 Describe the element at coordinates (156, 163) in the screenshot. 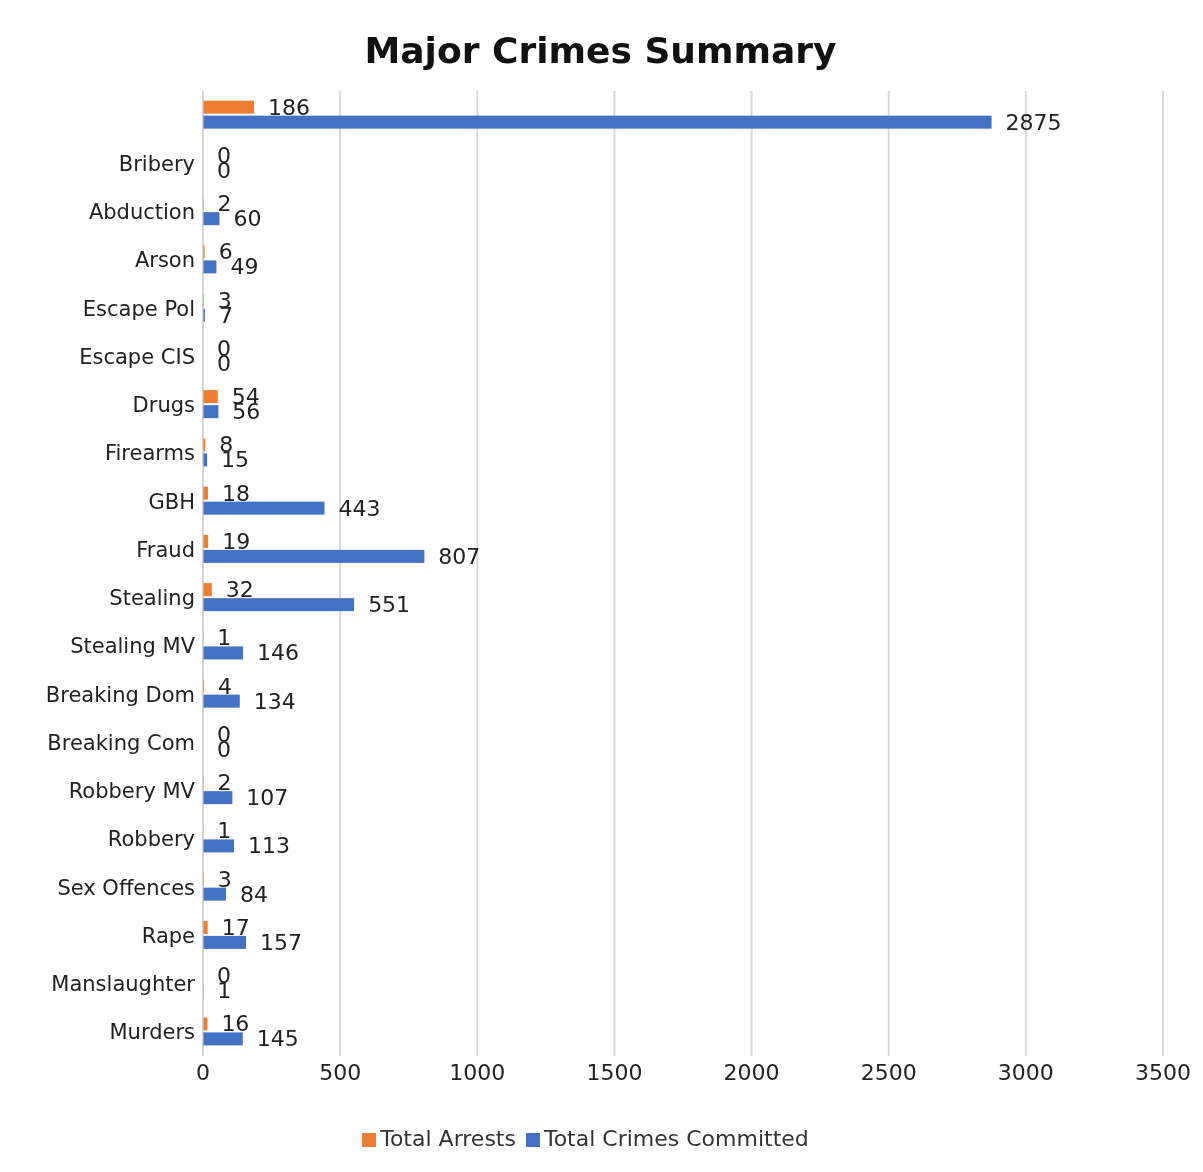

I see `y-tick-label: Bribery` at that location.